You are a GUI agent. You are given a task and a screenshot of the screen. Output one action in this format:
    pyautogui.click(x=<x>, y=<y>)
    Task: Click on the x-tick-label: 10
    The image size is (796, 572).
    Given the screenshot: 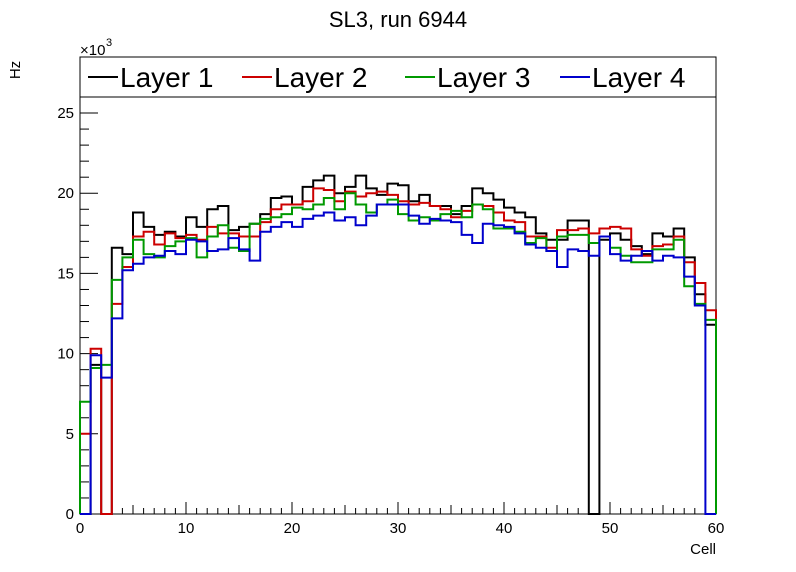 What is the action you would take?
    pyautogui.click(x=186, y=528)
    